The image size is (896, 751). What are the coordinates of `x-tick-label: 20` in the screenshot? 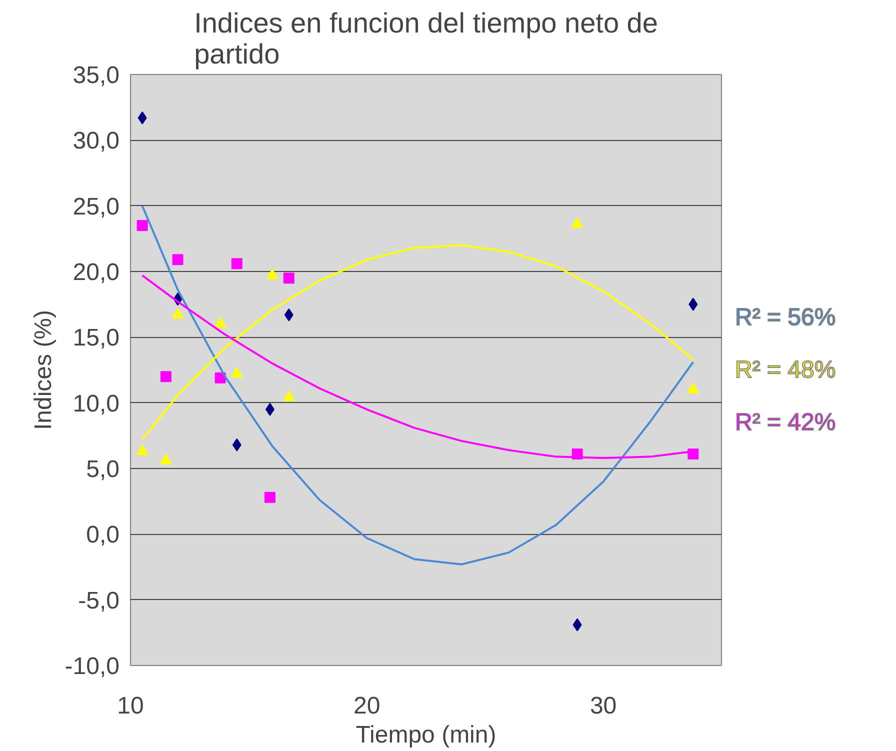 It's located at (367, 706).